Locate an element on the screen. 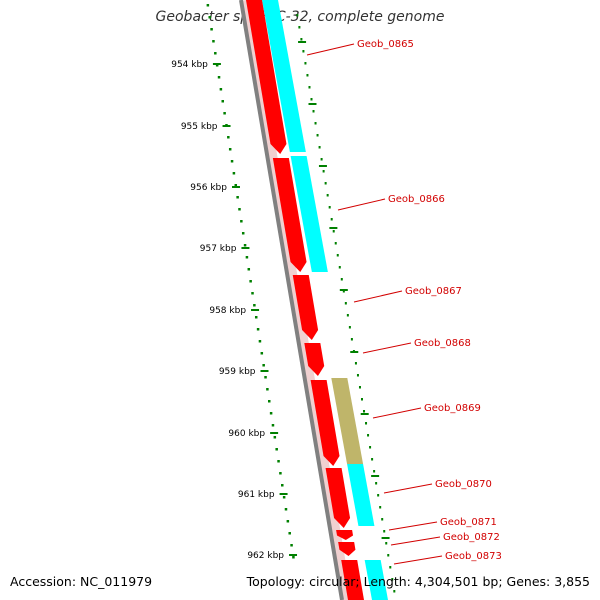 This screenshot has width=600, height=600. gene-label: Geob_0866 is located at coordinates (416, 199).